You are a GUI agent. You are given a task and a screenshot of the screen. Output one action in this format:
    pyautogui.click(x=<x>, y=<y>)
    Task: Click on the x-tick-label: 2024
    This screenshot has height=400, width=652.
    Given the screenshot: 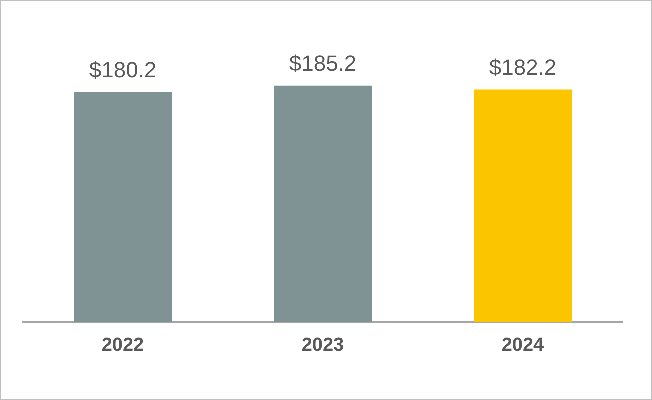 What is the action you would take?
    pyautogui.click(x=523, y=345)
    